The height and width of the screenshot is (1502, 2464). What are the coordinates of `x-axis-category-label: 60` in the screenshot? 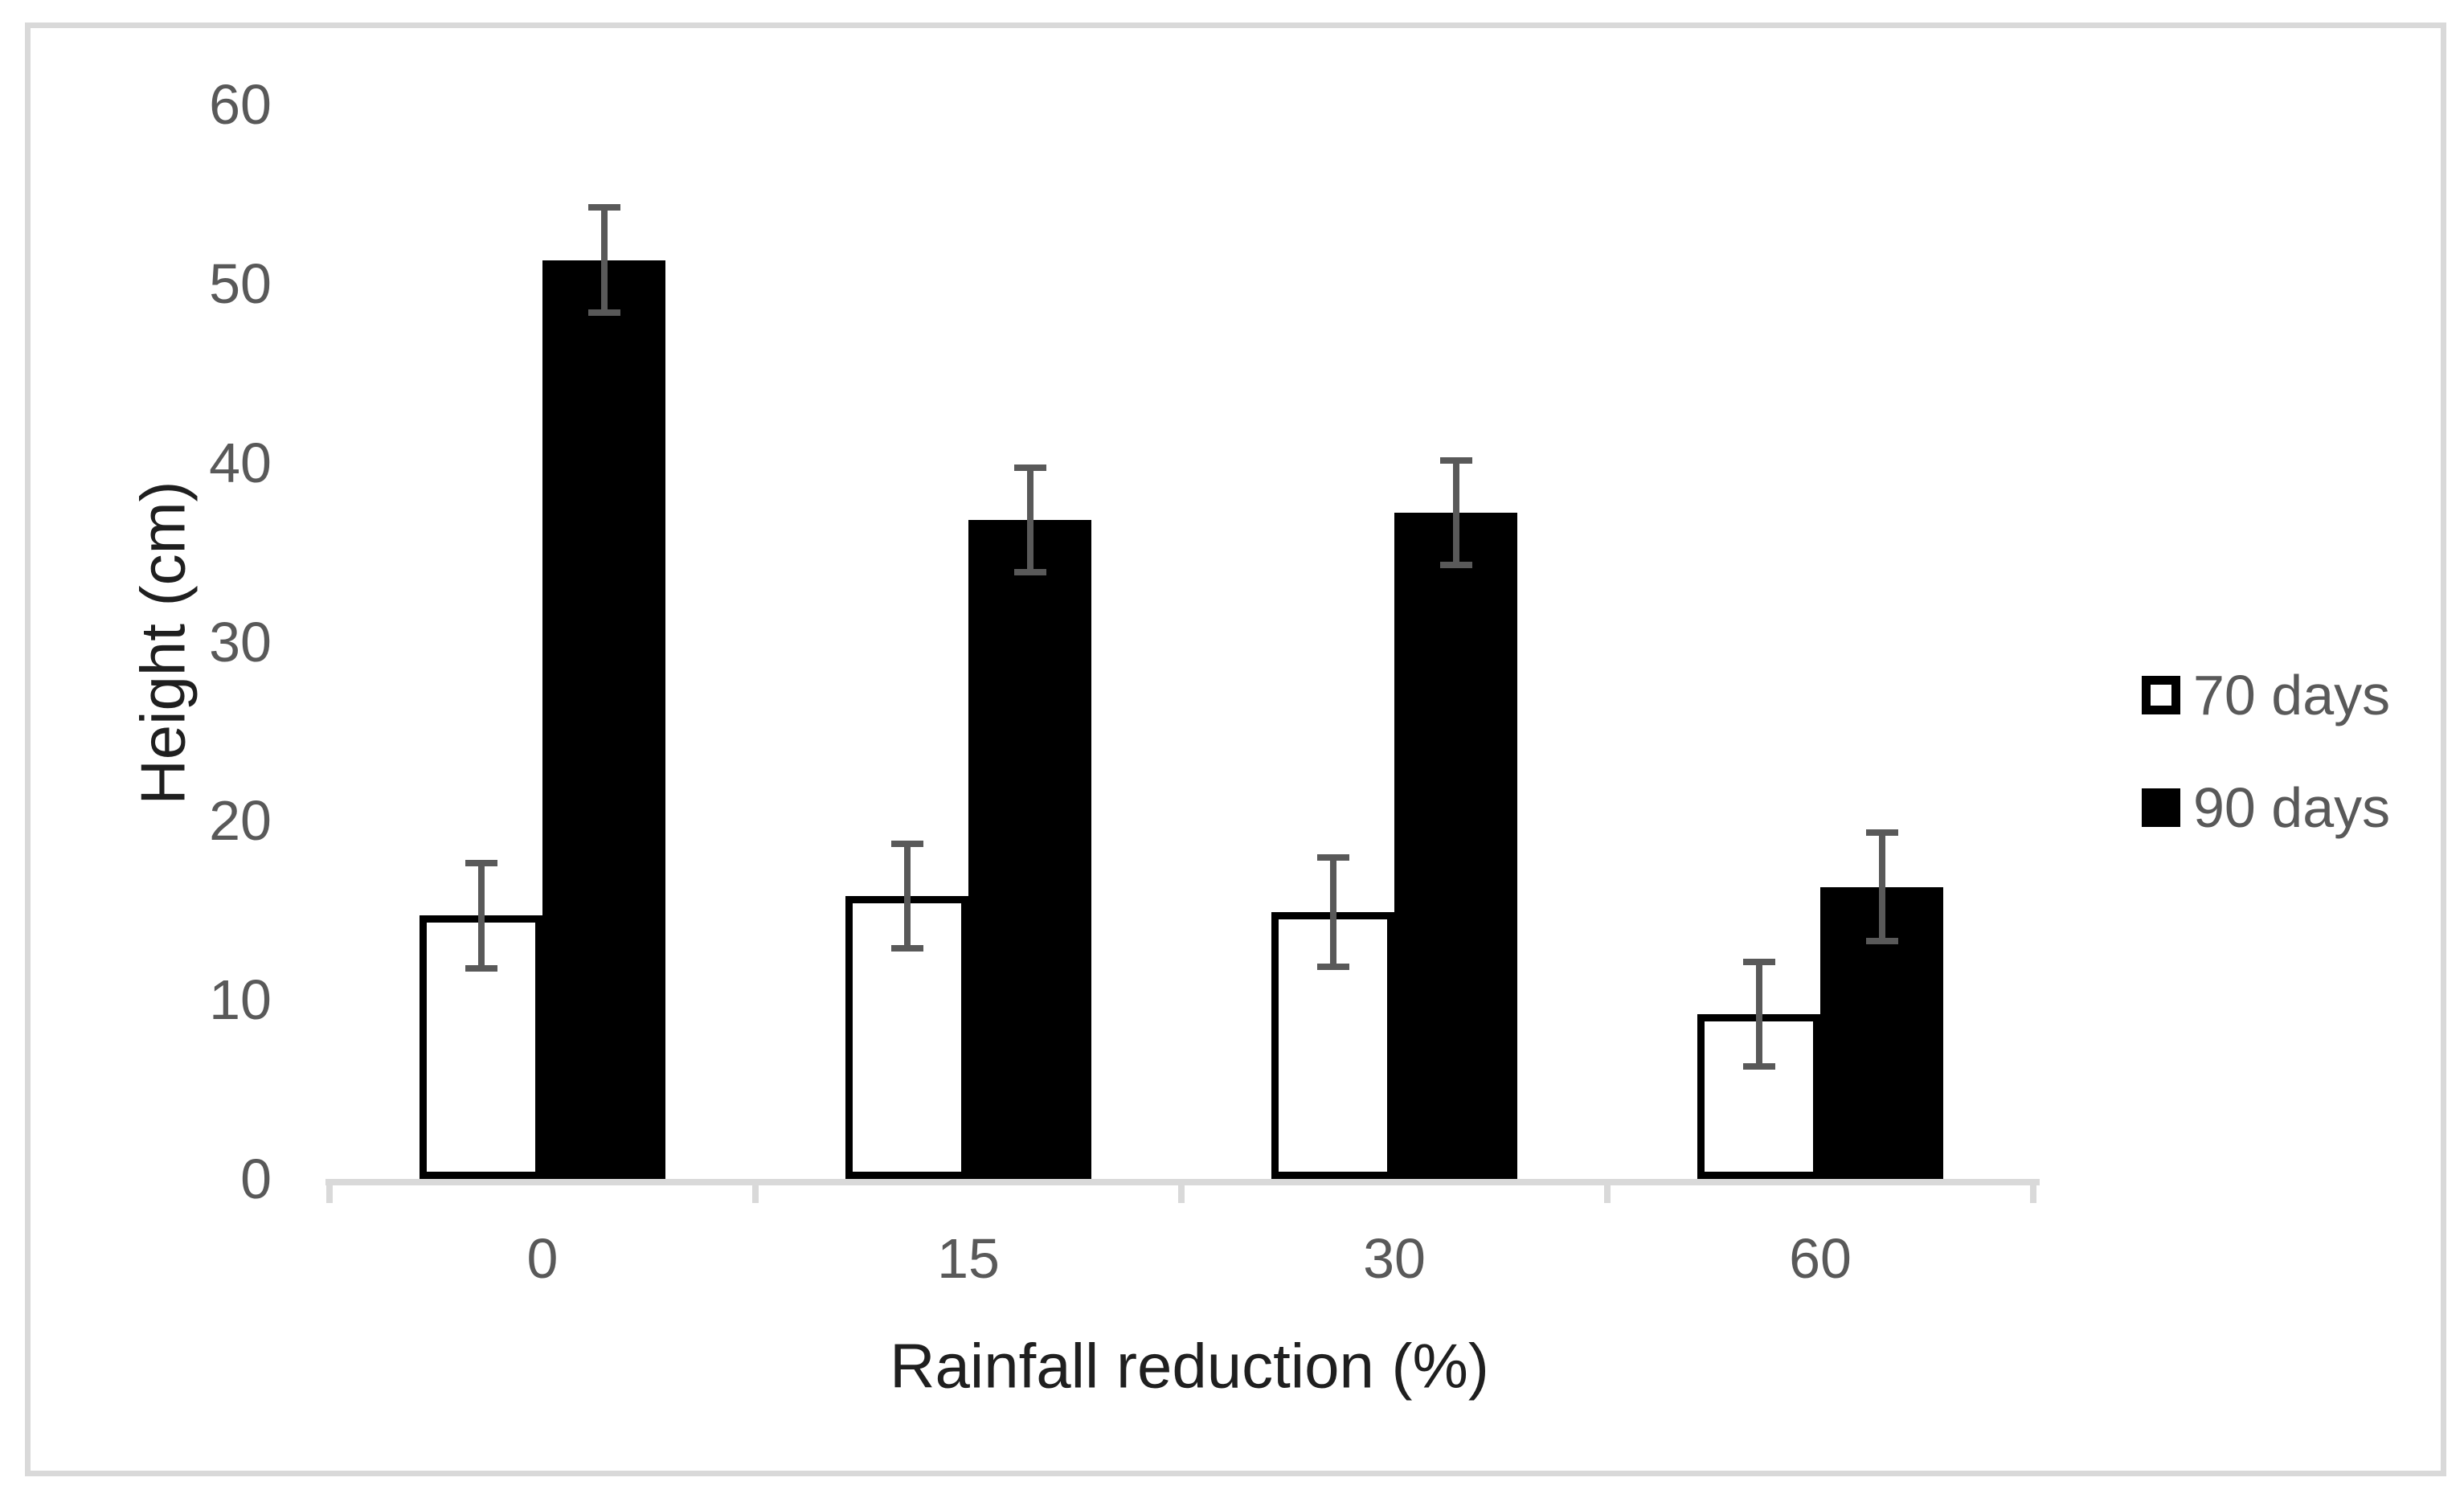 It's located at (1820, 1258).